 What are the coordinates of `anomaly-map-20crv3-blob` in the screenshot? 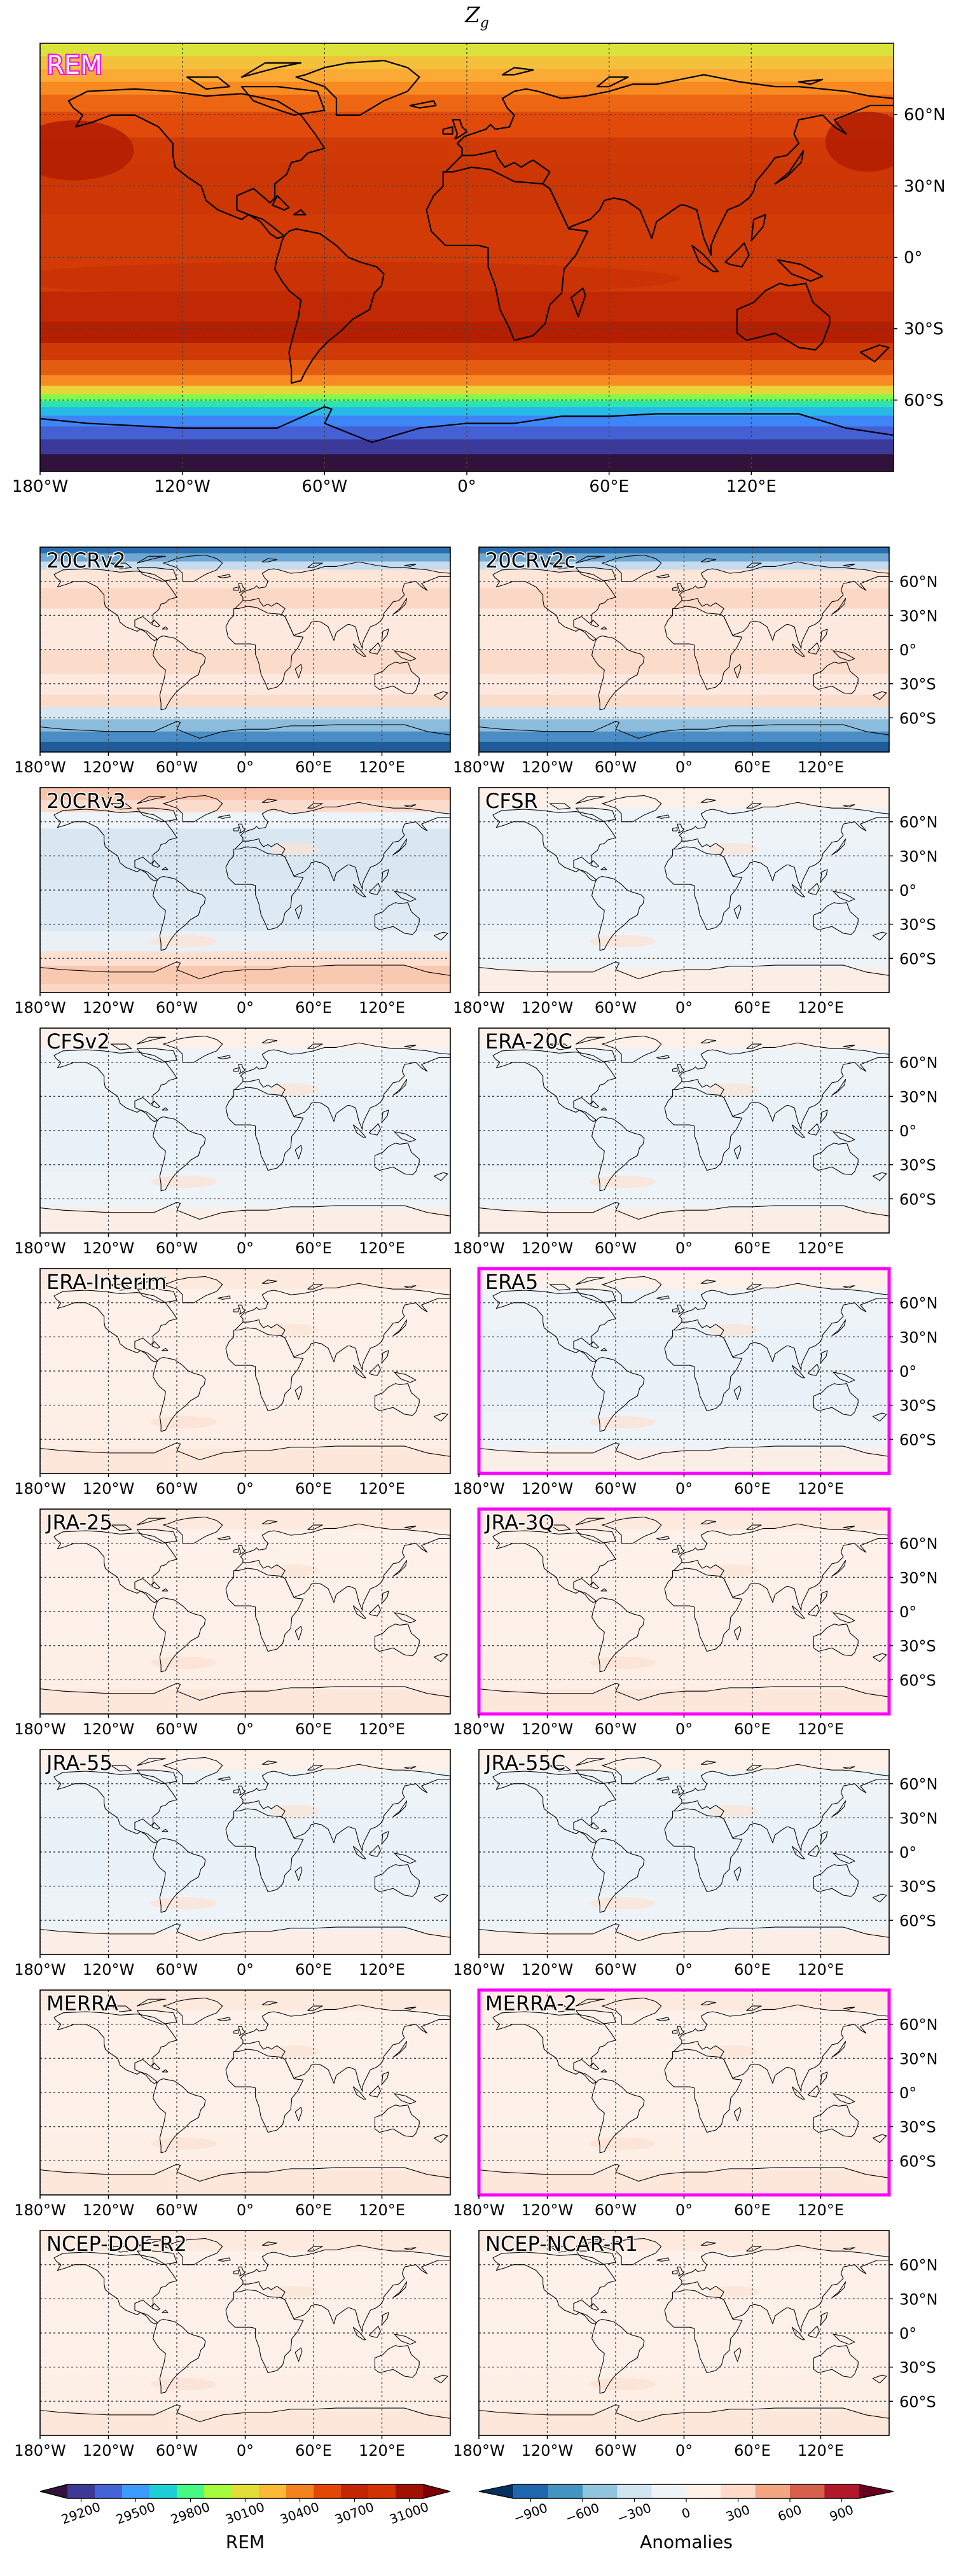 It's located at (184, 941).